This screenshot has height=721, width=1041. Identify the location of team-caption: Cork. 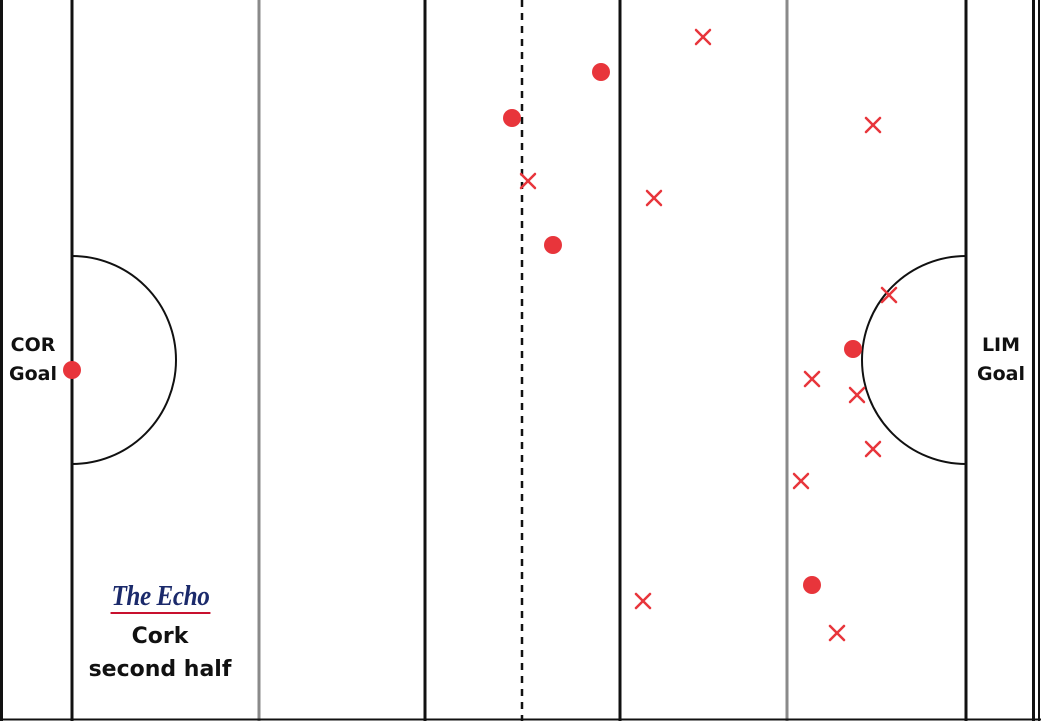
(160, 636).